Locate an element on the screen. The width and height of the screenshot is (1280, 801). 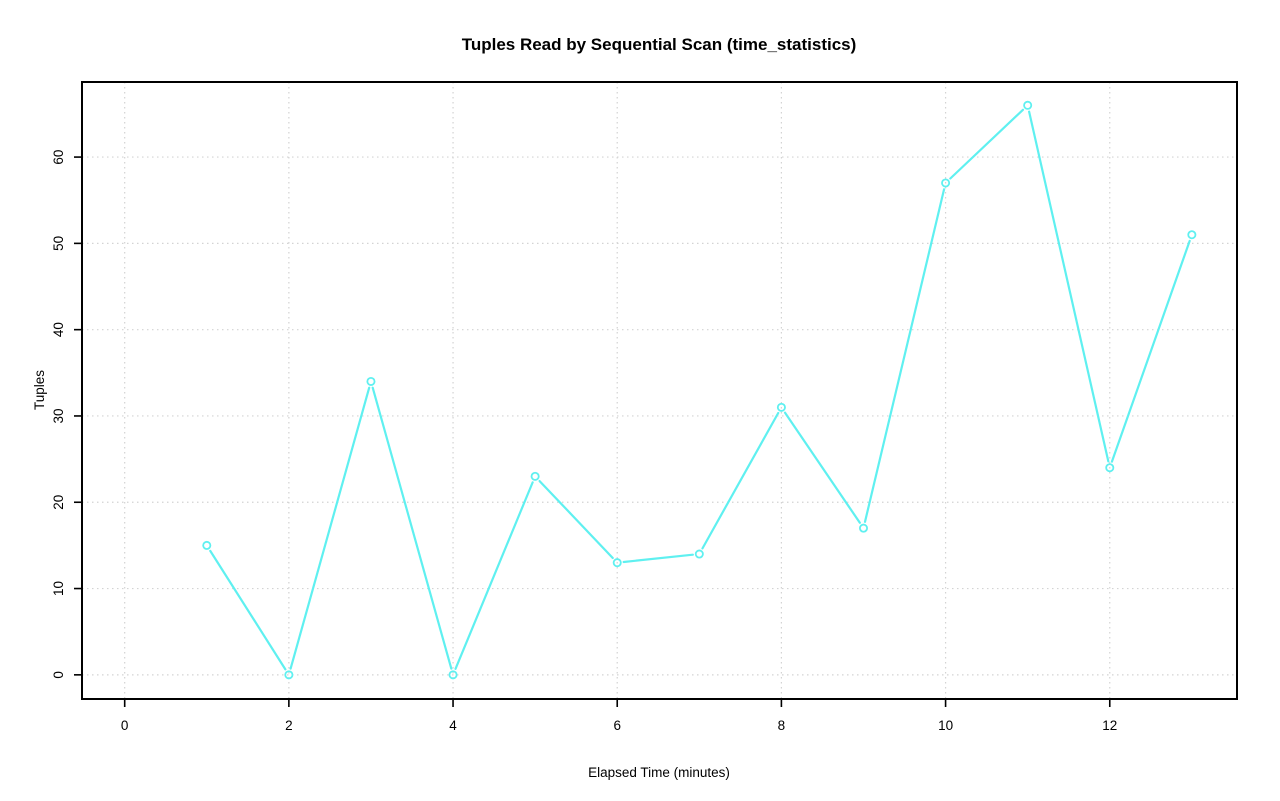
x-tick-label: 2 is located at coordinates (289, 725).